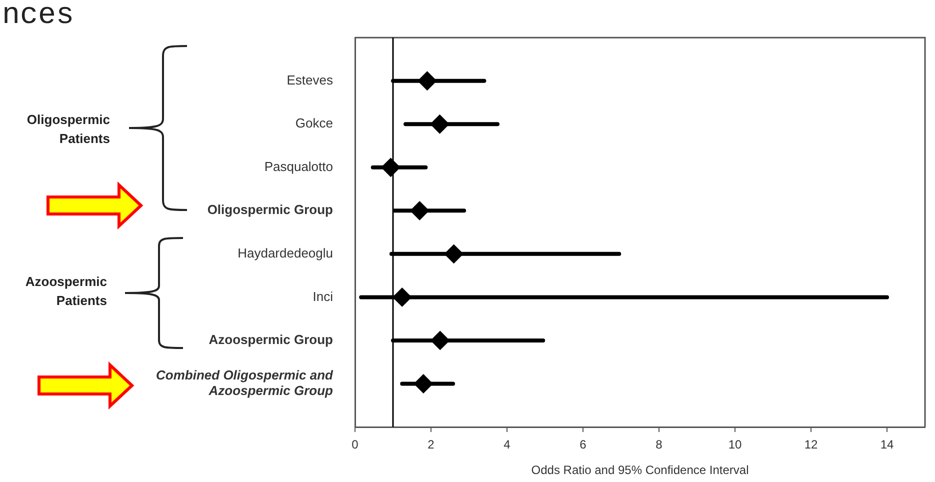 This screenshot has width=935, height=482. Describe the element at coordinates (38, 16) in the screenshot. I see `text: nces` at that location.